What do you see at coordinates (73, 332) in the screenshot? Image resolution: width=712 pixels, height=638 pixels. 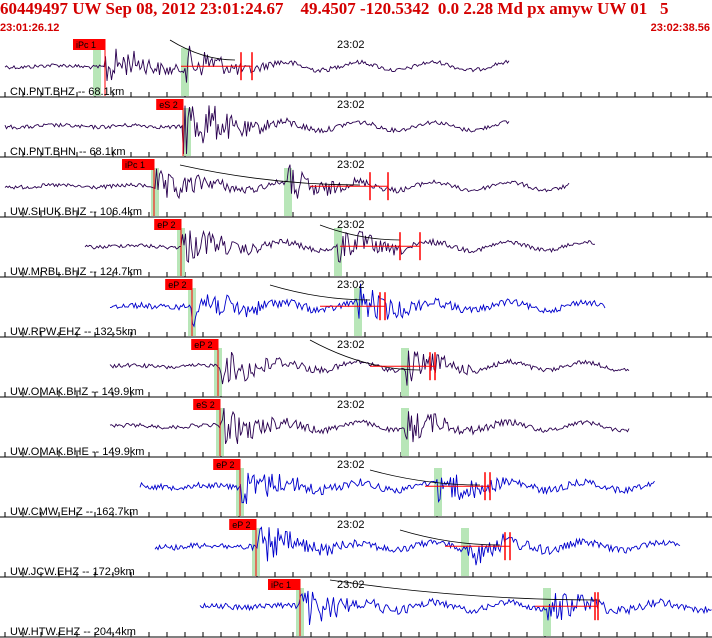 I see `station-label: UW.RPW.EHZ -- 132.5km` at bounding box center [73, 332].